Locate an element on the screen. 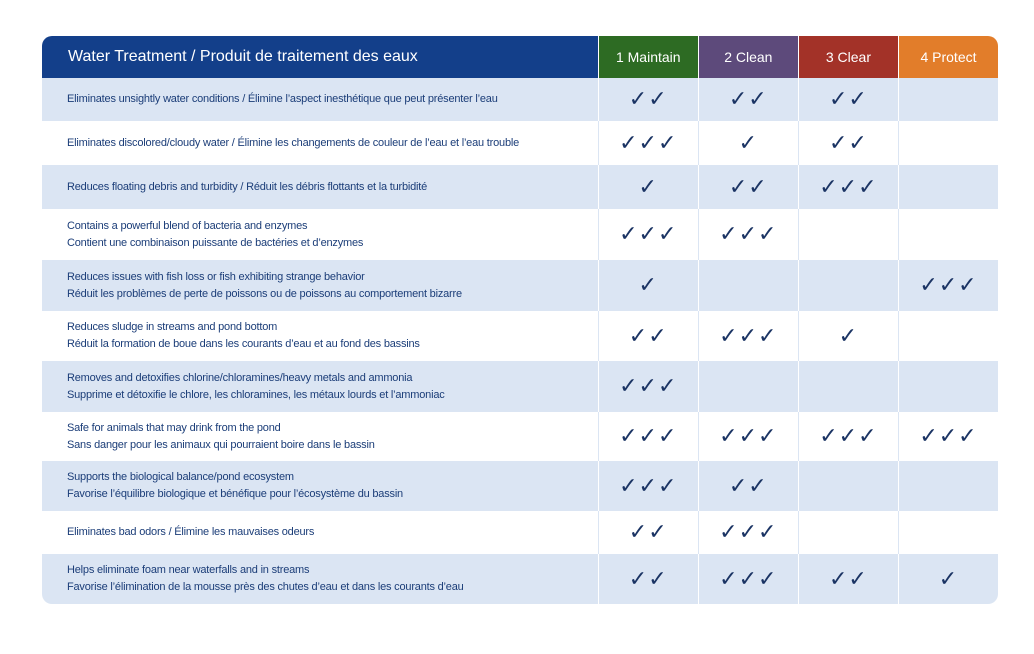 The image size is (1034, 654). column-header-maintain: 1 Maintain is located at coordinates (647, 57).